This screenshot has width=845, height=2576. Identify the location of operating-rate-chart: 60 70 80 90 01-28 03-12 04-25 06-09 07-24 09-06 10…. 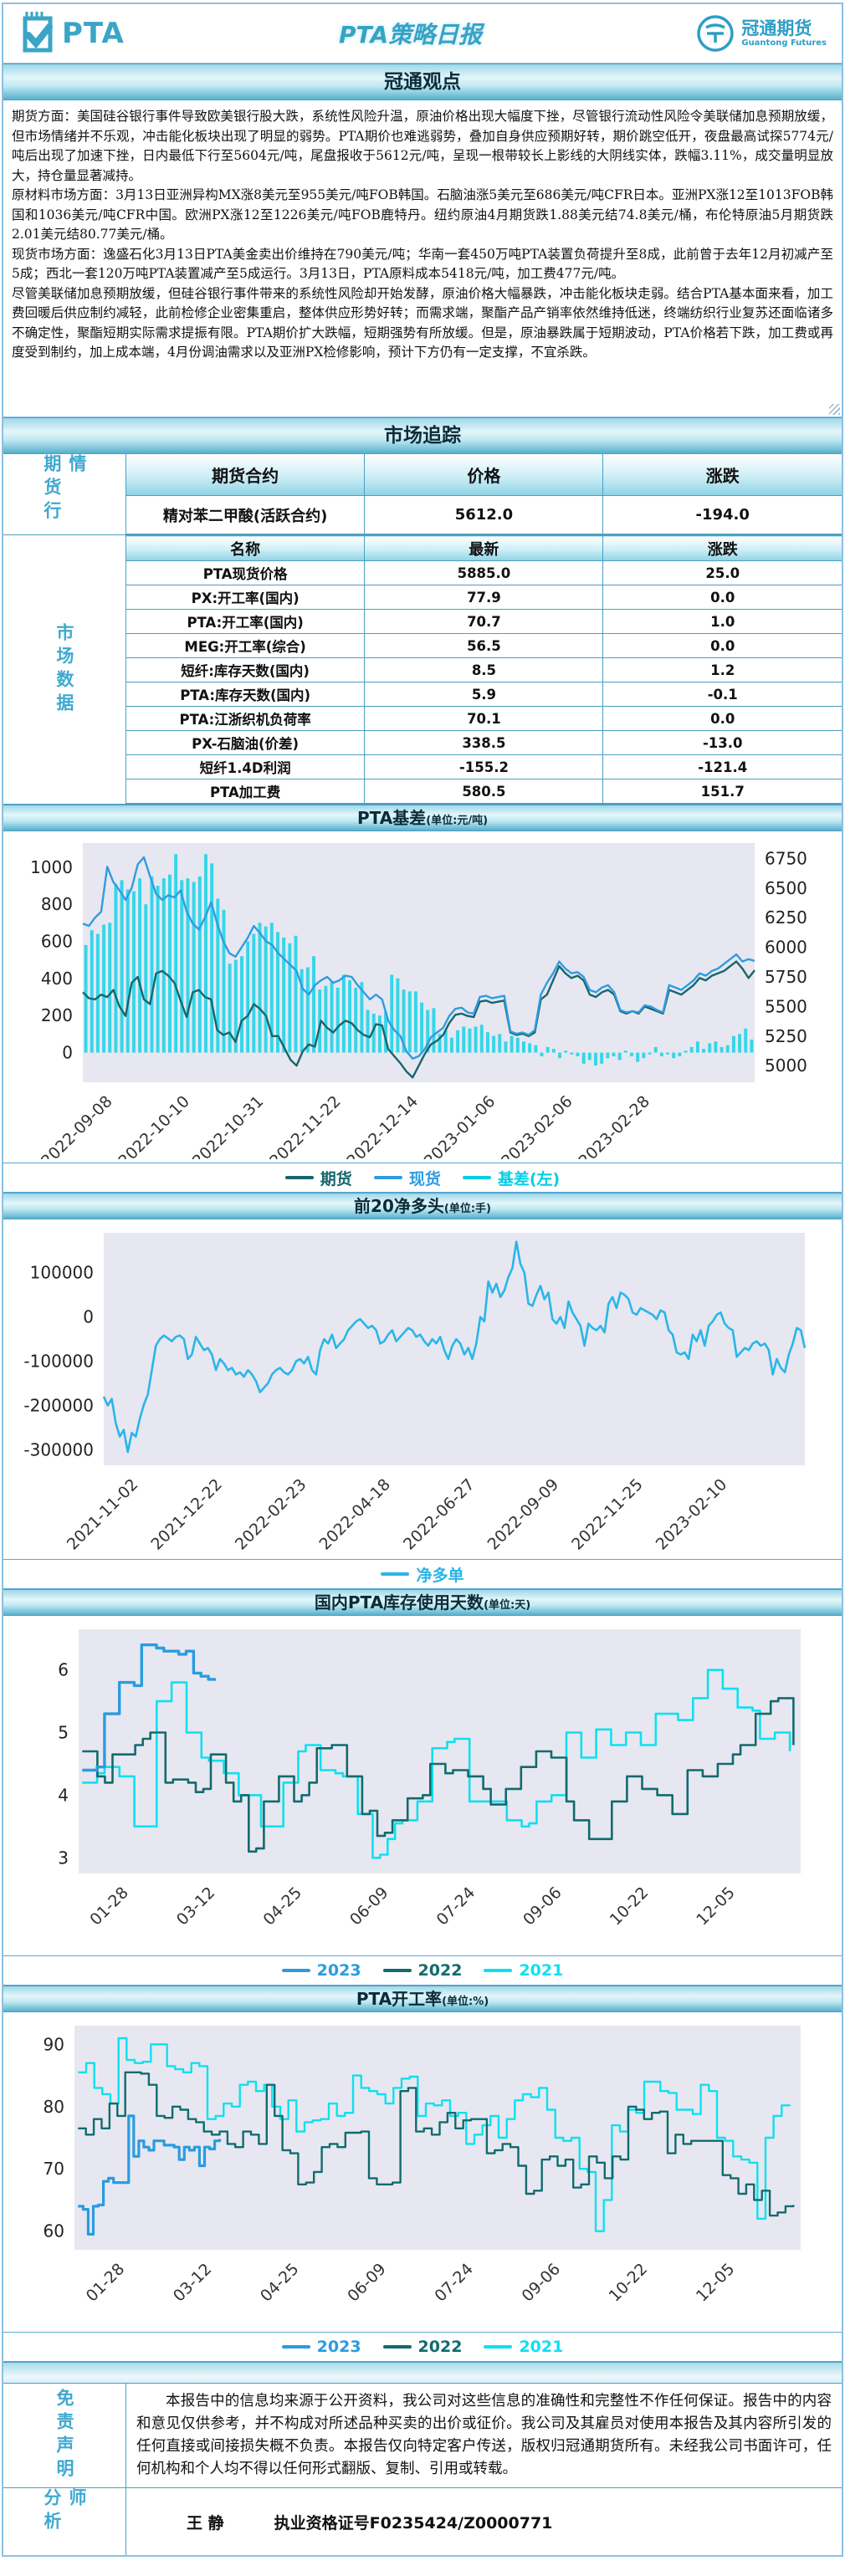
(423, 2166).